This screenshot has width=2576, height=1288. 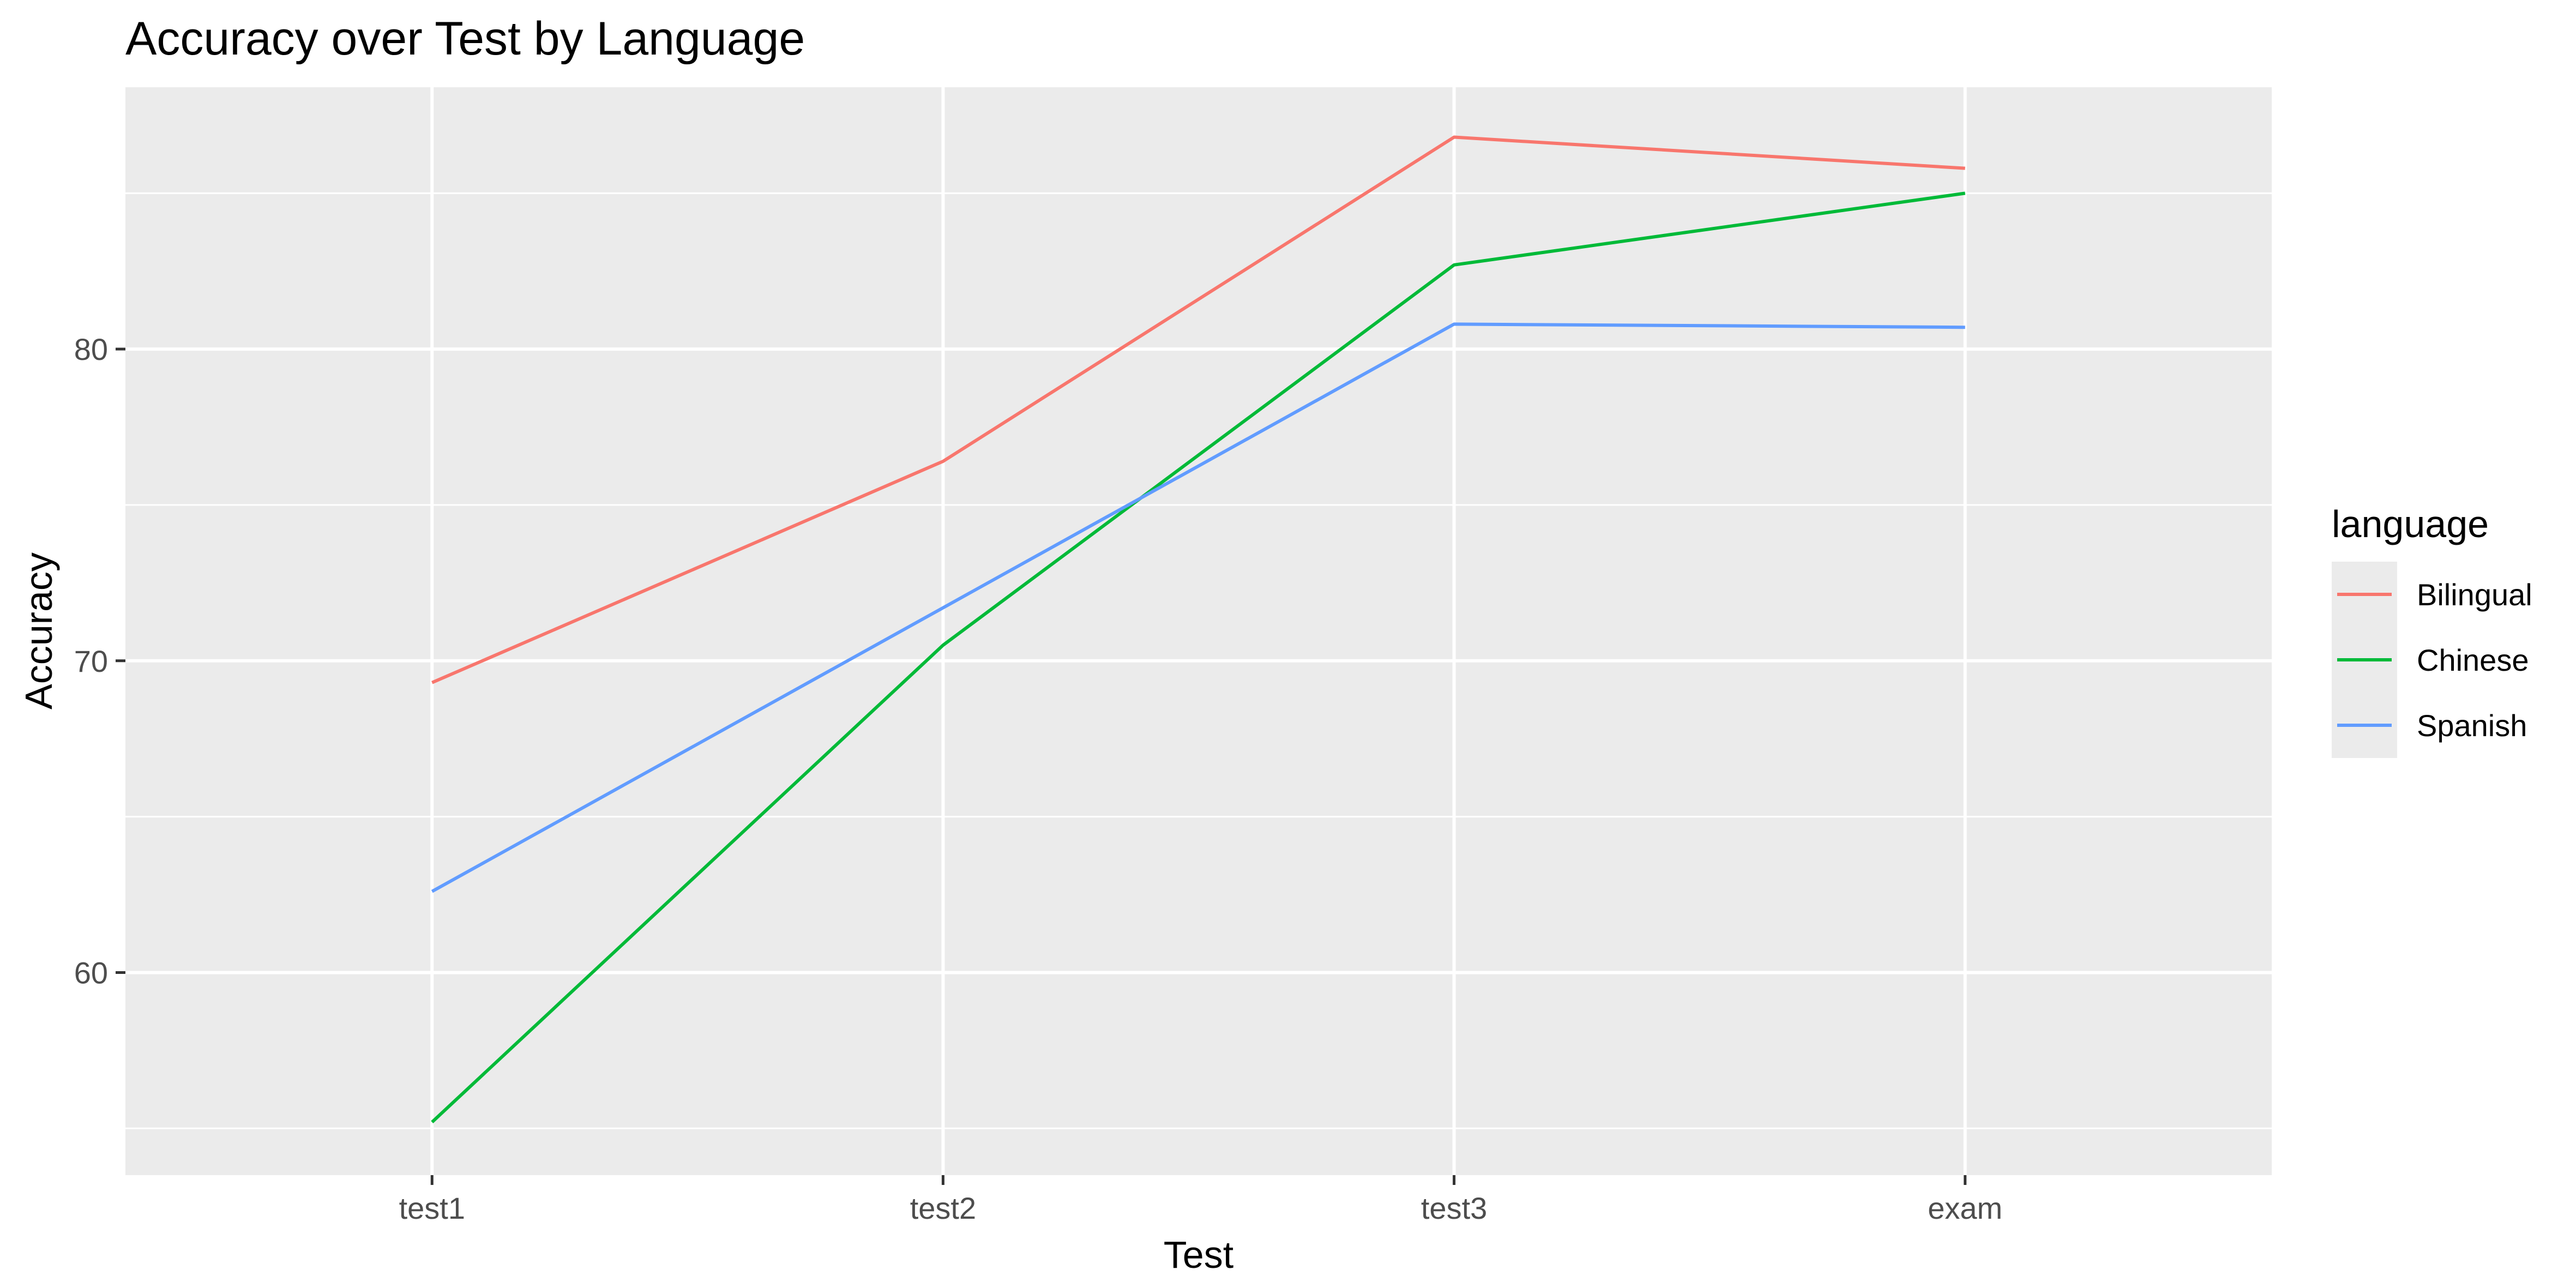 What do you see at coordinates (465, 39) in the screenshot?
I see `chart-title: Accuracy over Test by Language` at bounding box center [465, 39].